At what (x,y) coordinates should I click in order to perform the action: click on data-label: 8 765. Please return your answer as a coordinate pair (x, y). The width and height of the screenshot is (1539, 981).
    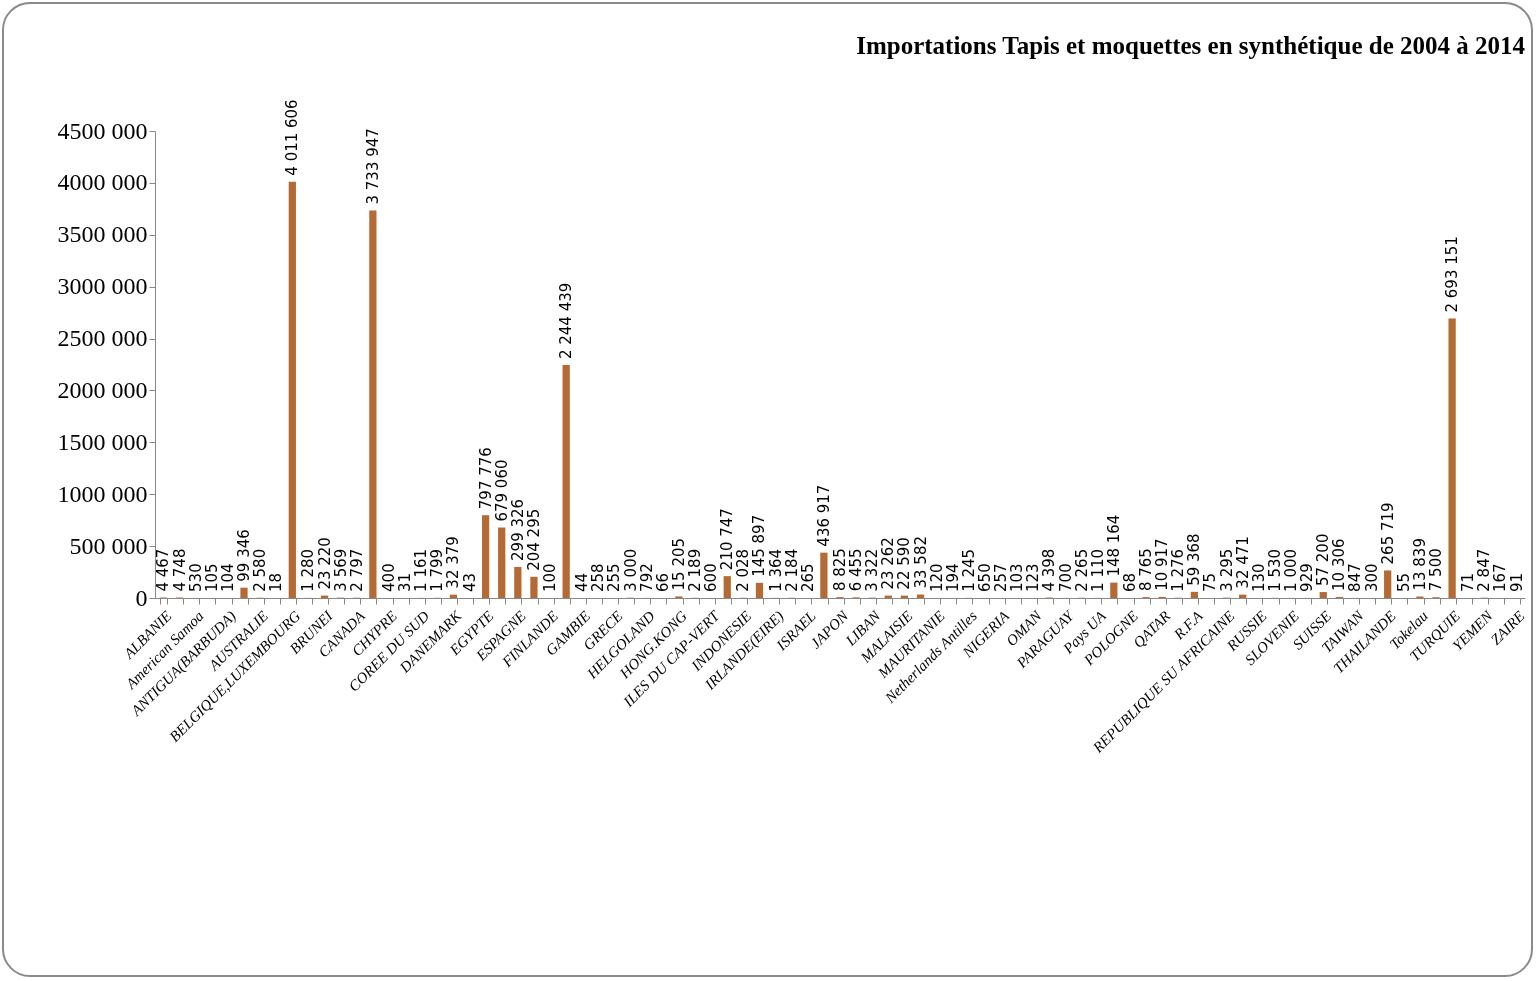
    Looking at the image, I should click on (1146, 570).